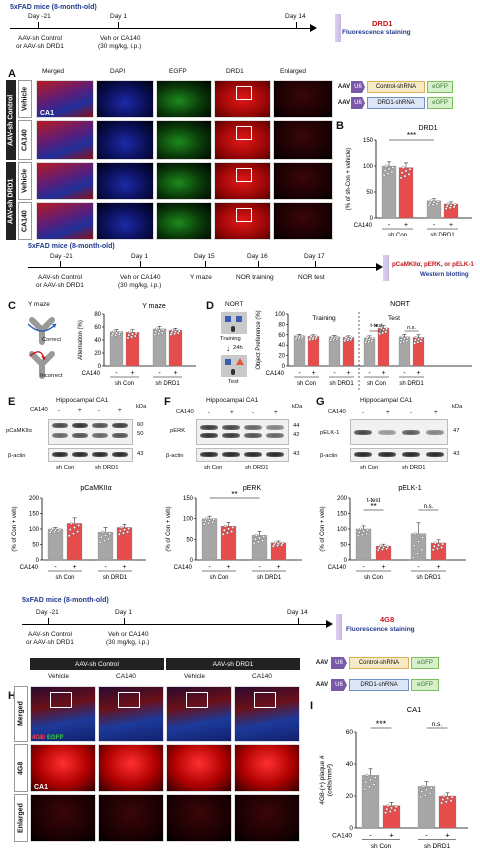 Image resolution: width=480 pixels, height=863 pixels. What do you see at coordinates (140, 277) in the screenshot?
I see `timeline-2-treatment-1: Veh or CA140` at bounding box center [140, 277].